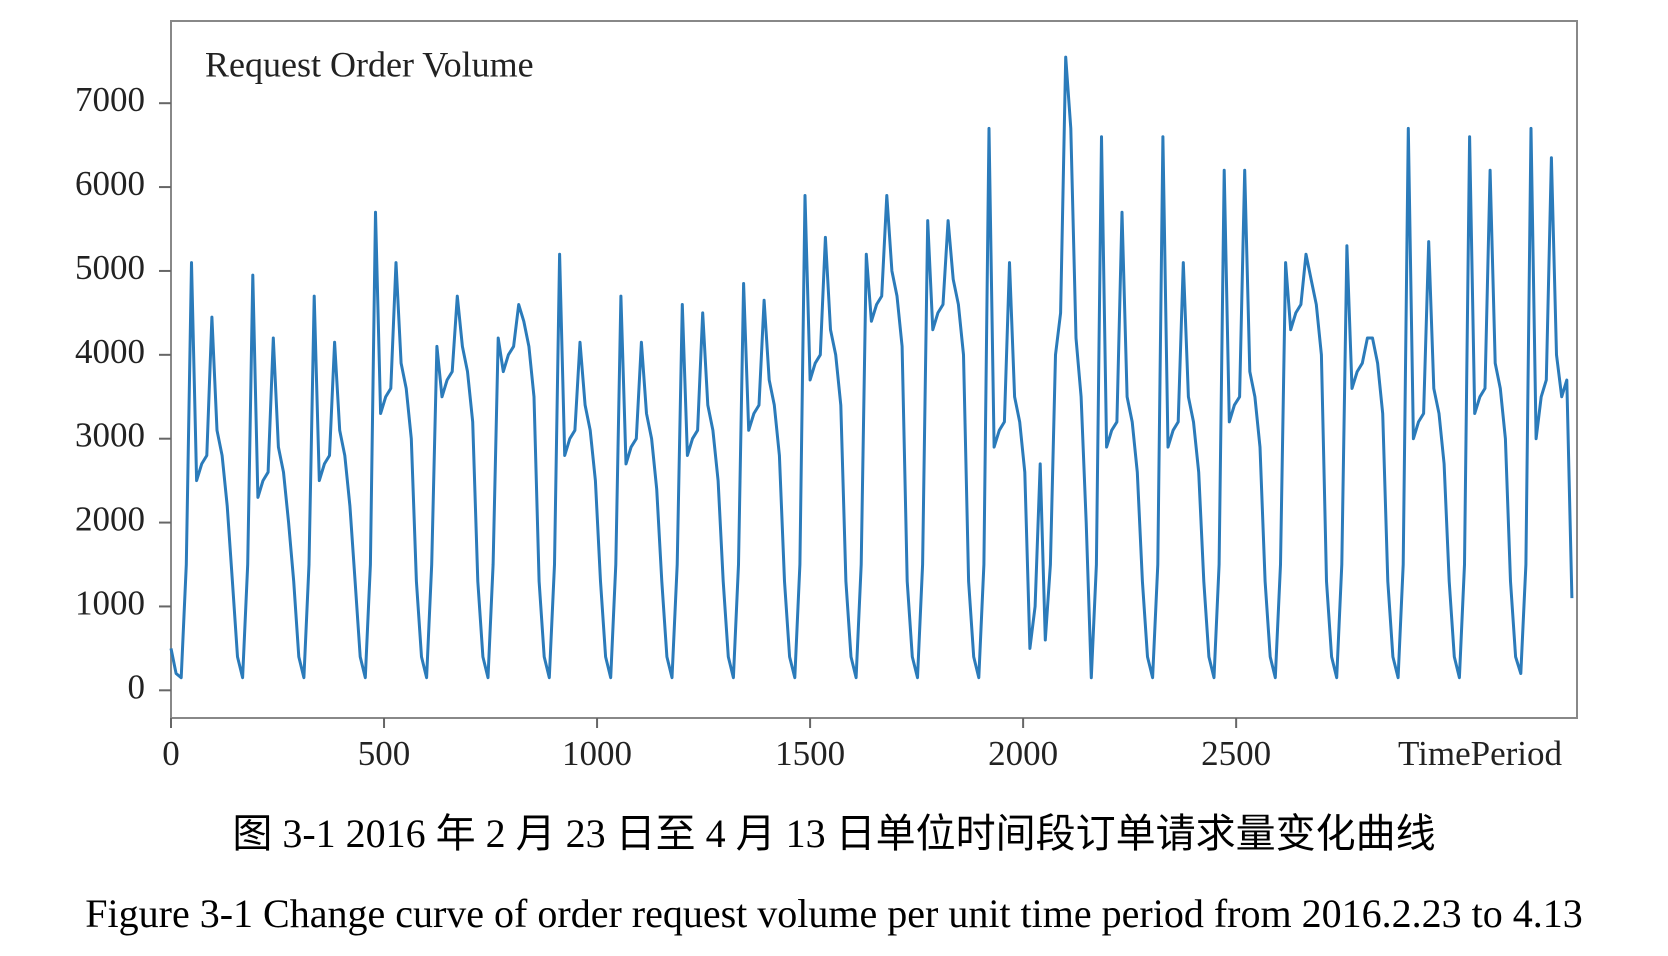 The image size is (1668, 956). Describe the element at coordinates (171, 753) in the screenshot. I see `x-tick-label: 0` at that location.